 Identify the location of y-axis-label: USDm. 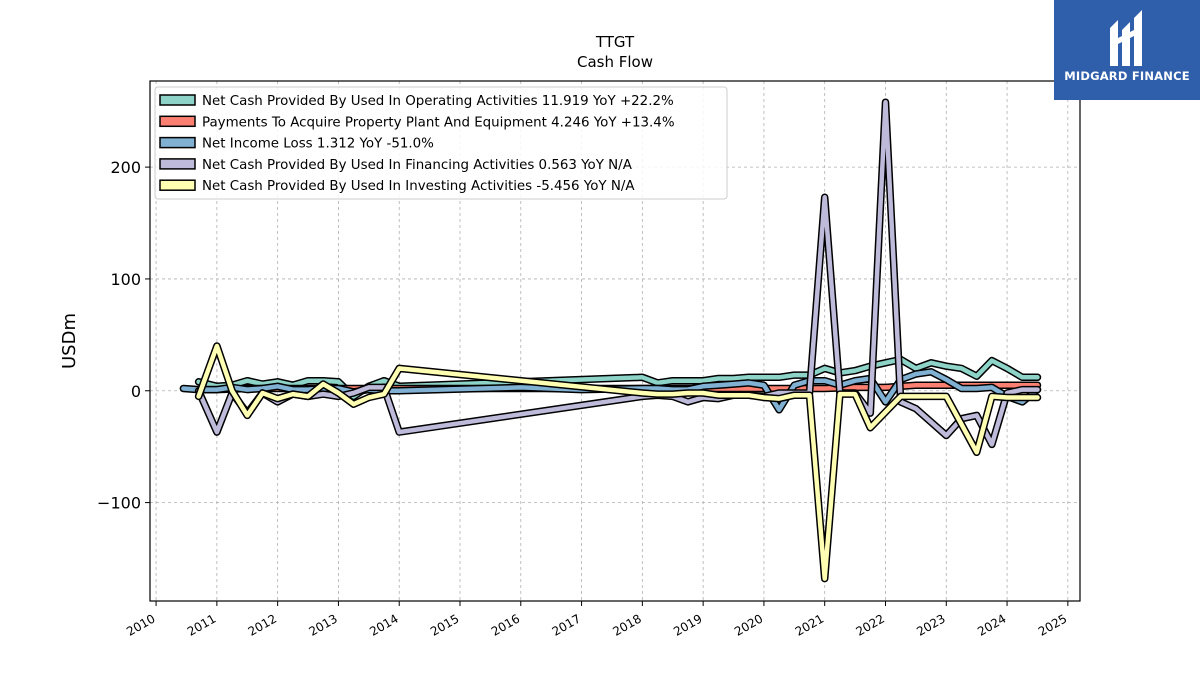
(69, 341).